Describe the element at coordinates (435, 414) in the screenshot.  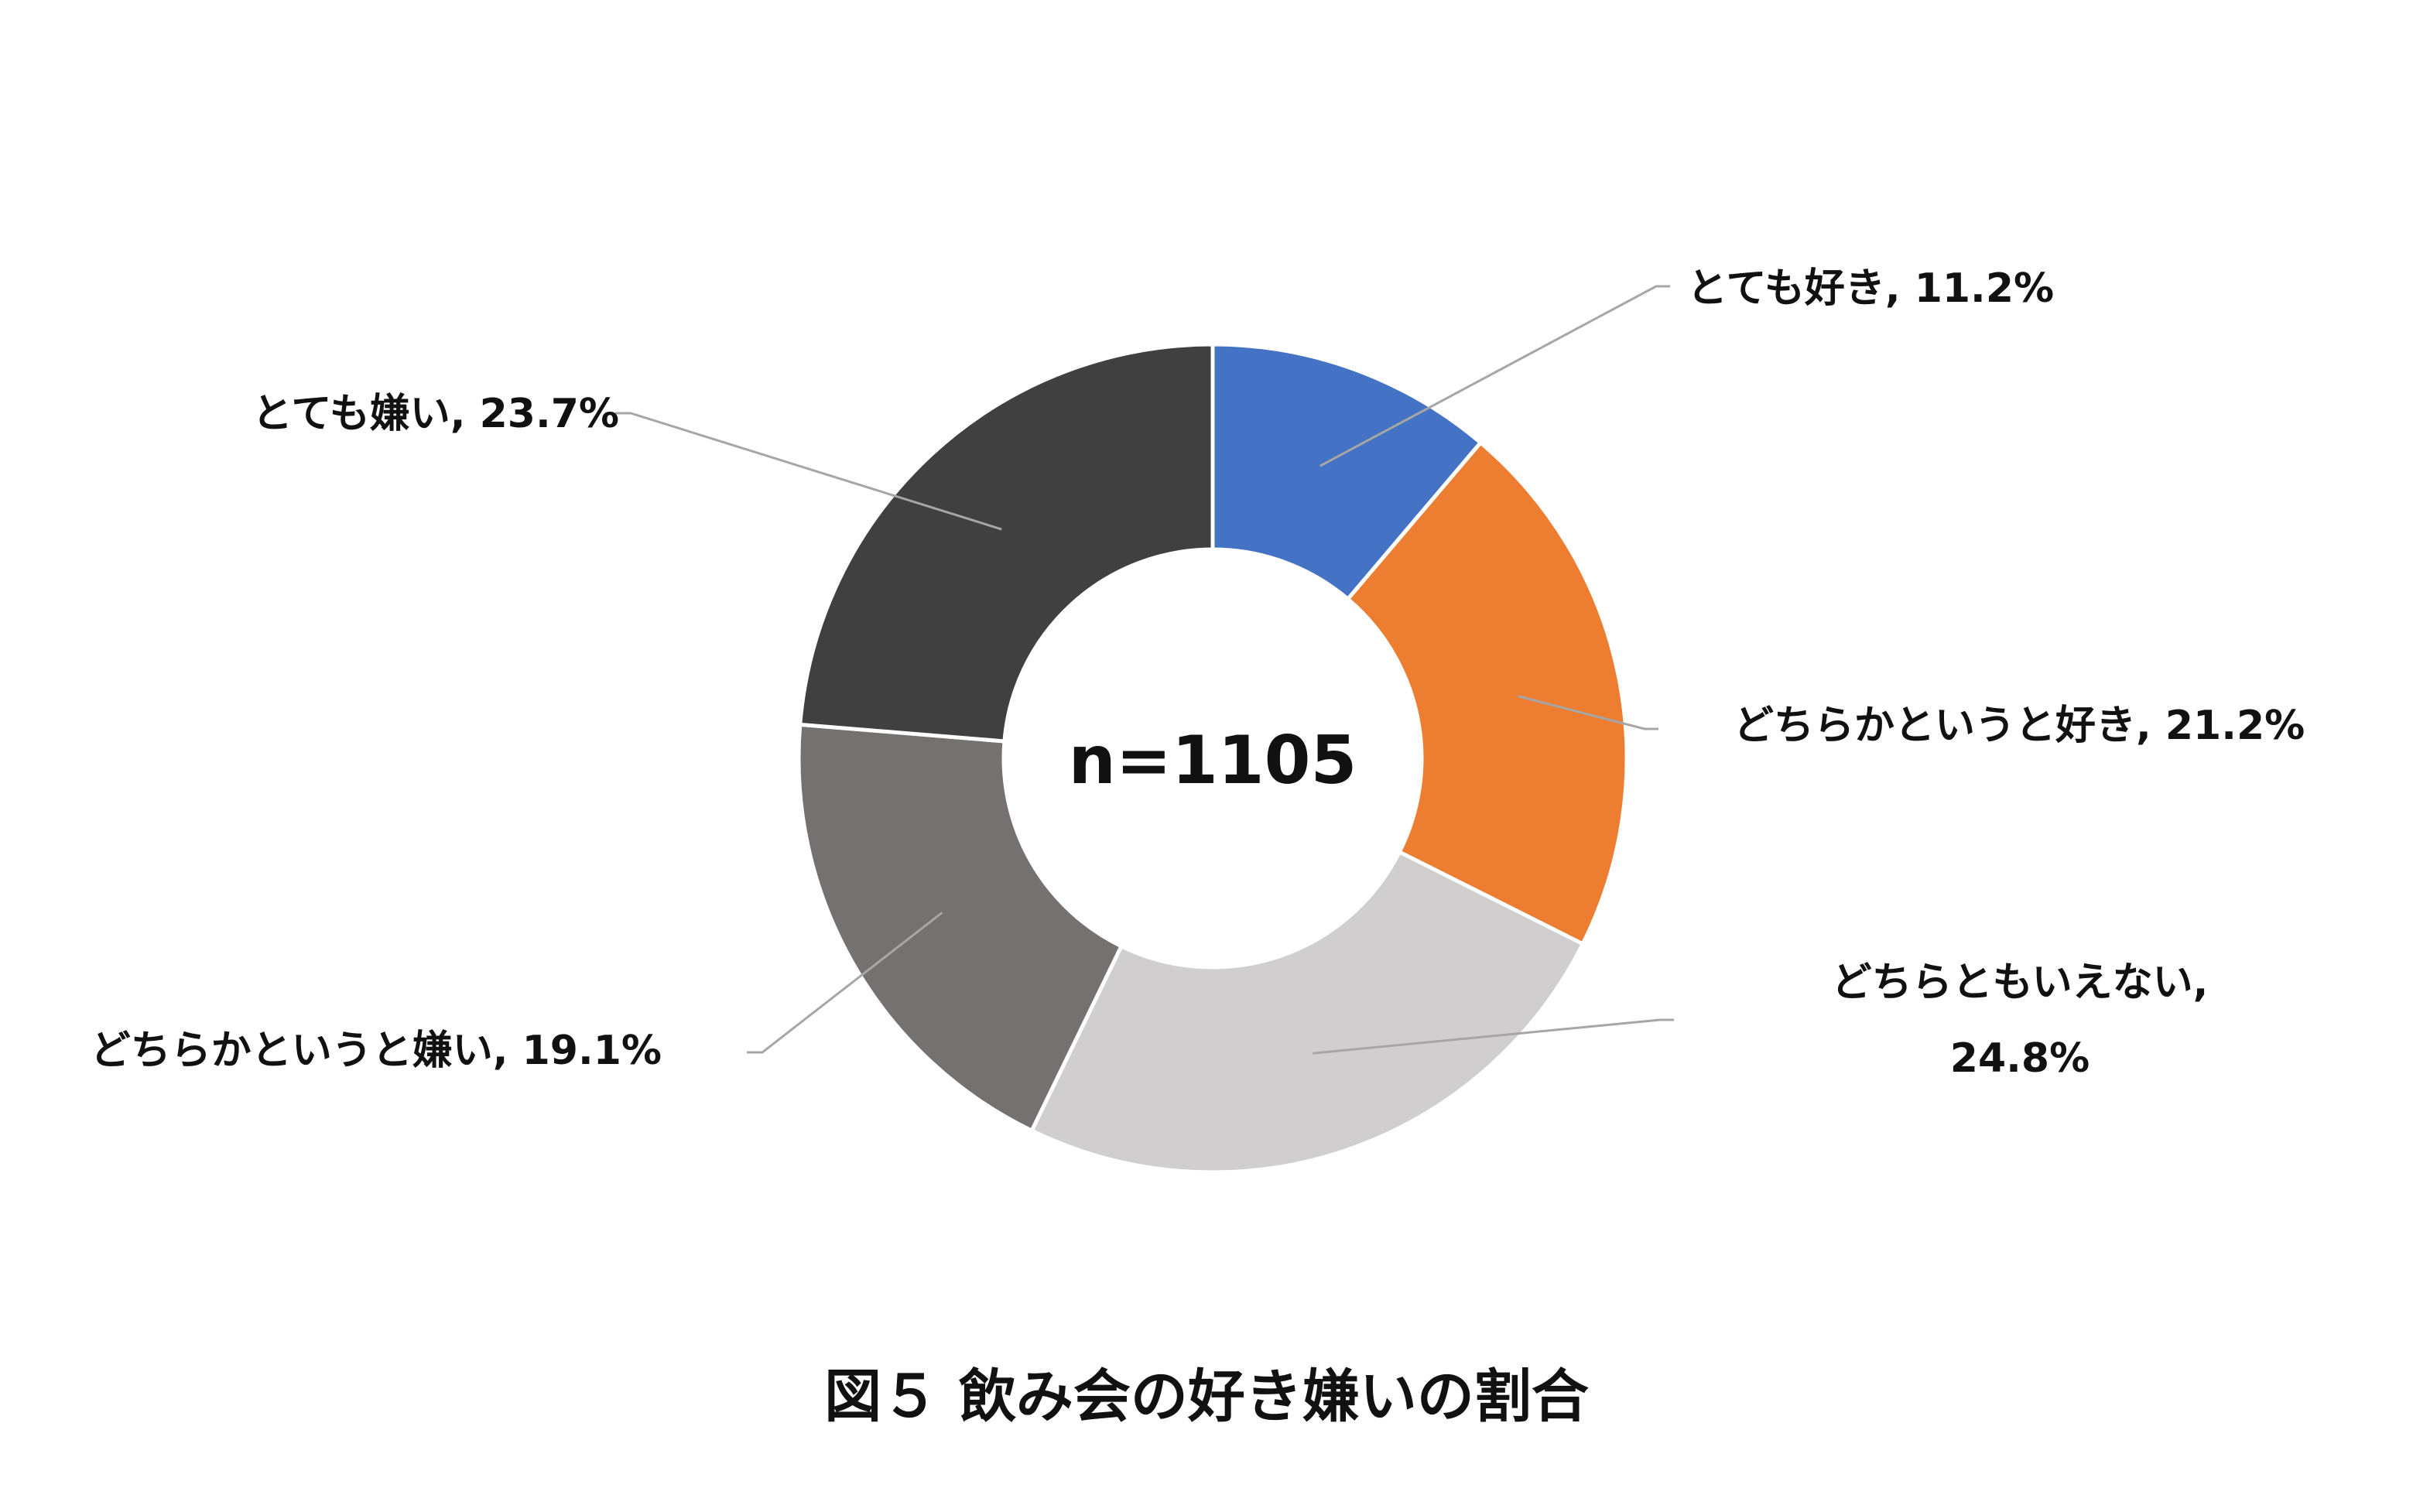
I see `data-label: とても嫌い, 23.7%` at that location.